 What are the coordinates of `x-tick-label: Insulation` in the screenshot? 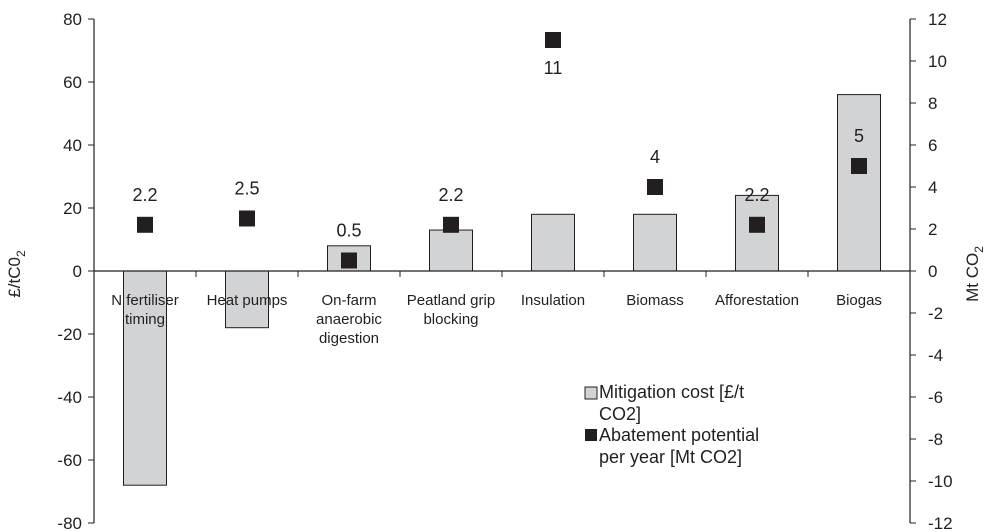 It's located at (553, 300).